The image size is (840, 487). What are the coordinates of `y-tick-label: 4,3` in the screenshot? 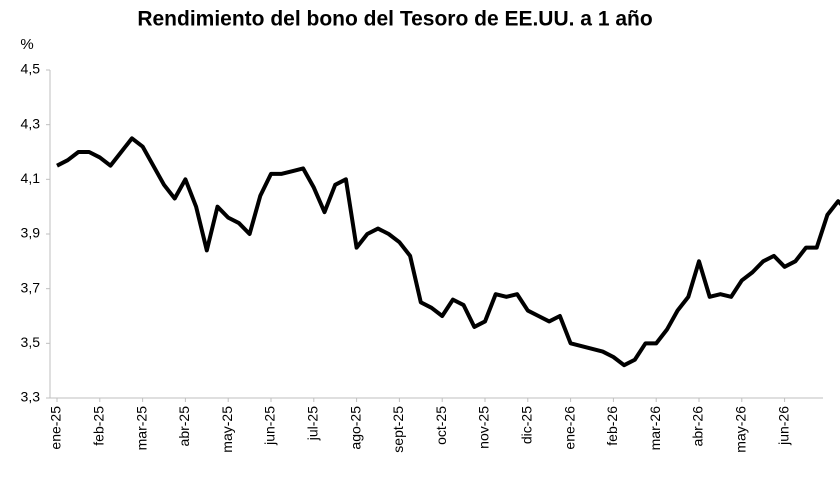 It's located at (31, 123).